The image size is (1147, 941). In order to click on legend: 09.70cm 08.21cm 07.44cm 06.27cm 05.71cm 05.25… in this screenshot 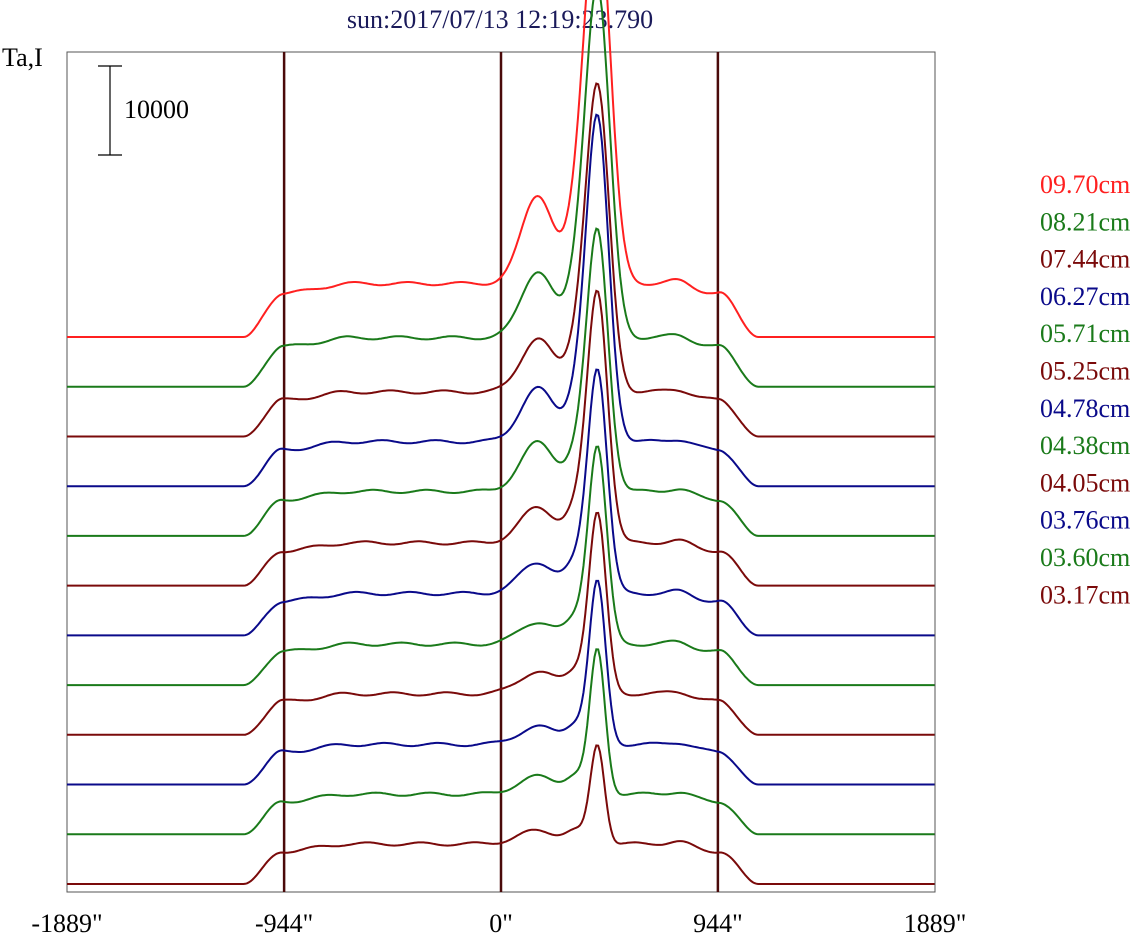, I will do `click(1085, 389)`.